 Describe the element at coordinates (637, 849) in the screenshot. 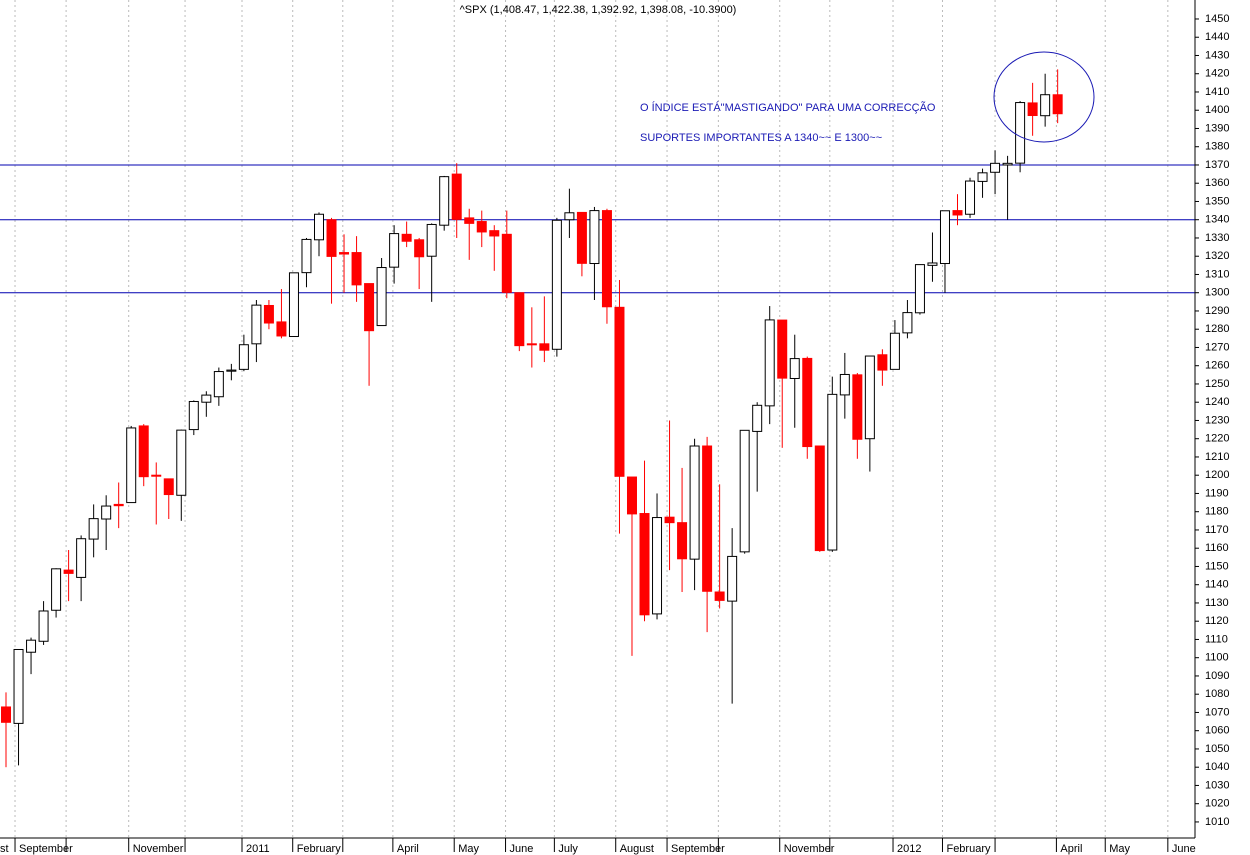

I see `x-tick-label: August` at that location.